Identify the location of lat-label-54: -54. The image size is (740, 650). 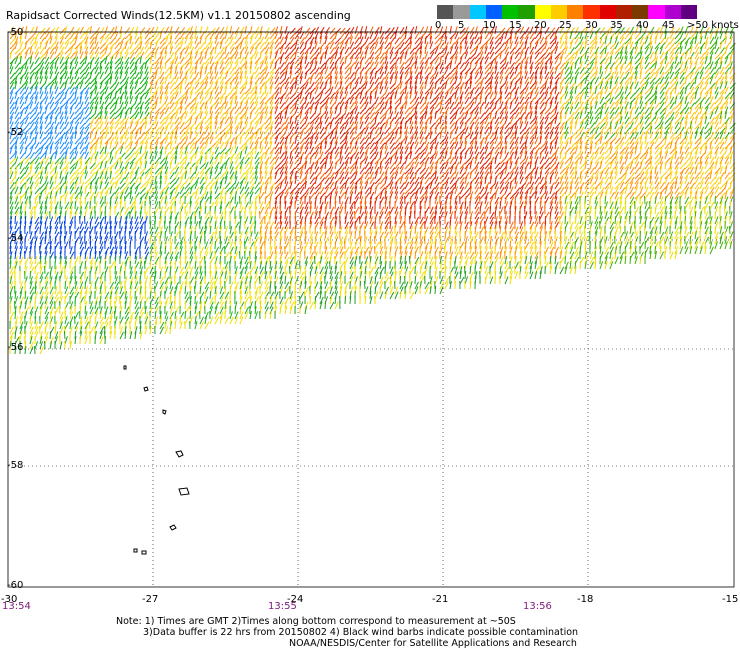
(15, 238).